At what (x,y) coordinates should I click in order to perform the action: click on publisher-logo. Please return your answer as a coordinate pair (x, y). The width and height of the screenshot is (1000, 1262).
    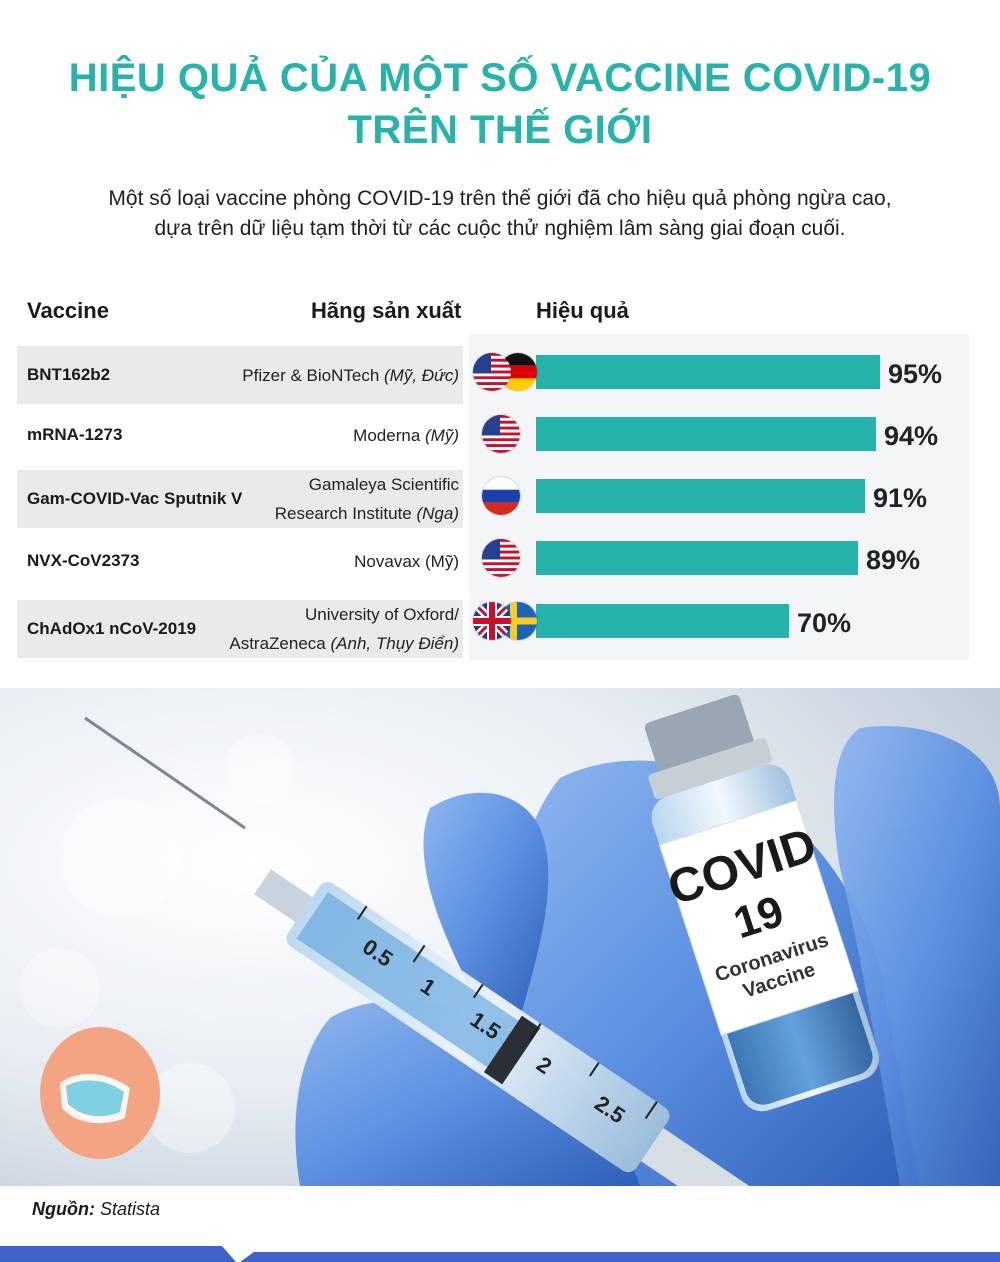
    Looking at the image, I should click on (100, 1093).